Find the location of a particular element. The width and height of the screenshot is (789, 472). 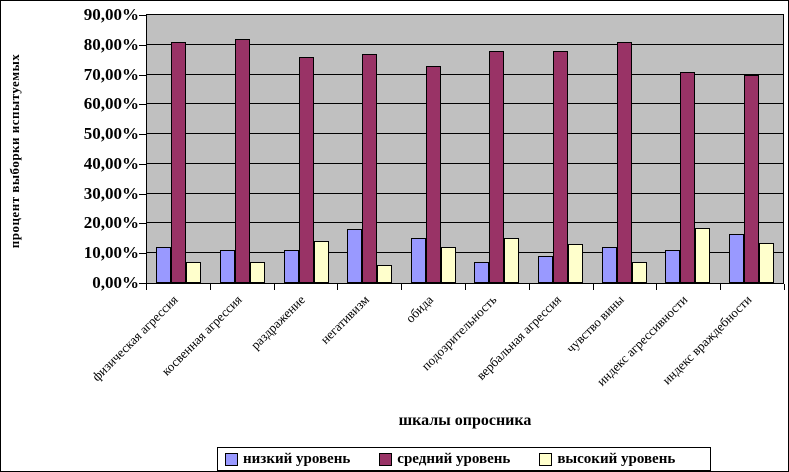

bar-низкий-уровень-3 is located at coordinates (291, 266).